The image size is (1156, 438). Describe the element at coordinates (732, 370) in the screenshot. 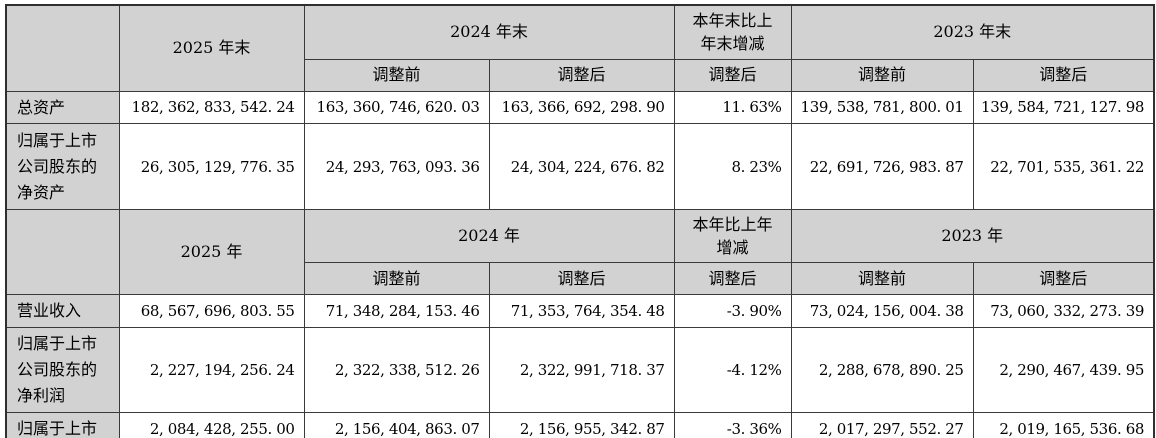

I see `cell-change-pct: -4. 12%` at that location.